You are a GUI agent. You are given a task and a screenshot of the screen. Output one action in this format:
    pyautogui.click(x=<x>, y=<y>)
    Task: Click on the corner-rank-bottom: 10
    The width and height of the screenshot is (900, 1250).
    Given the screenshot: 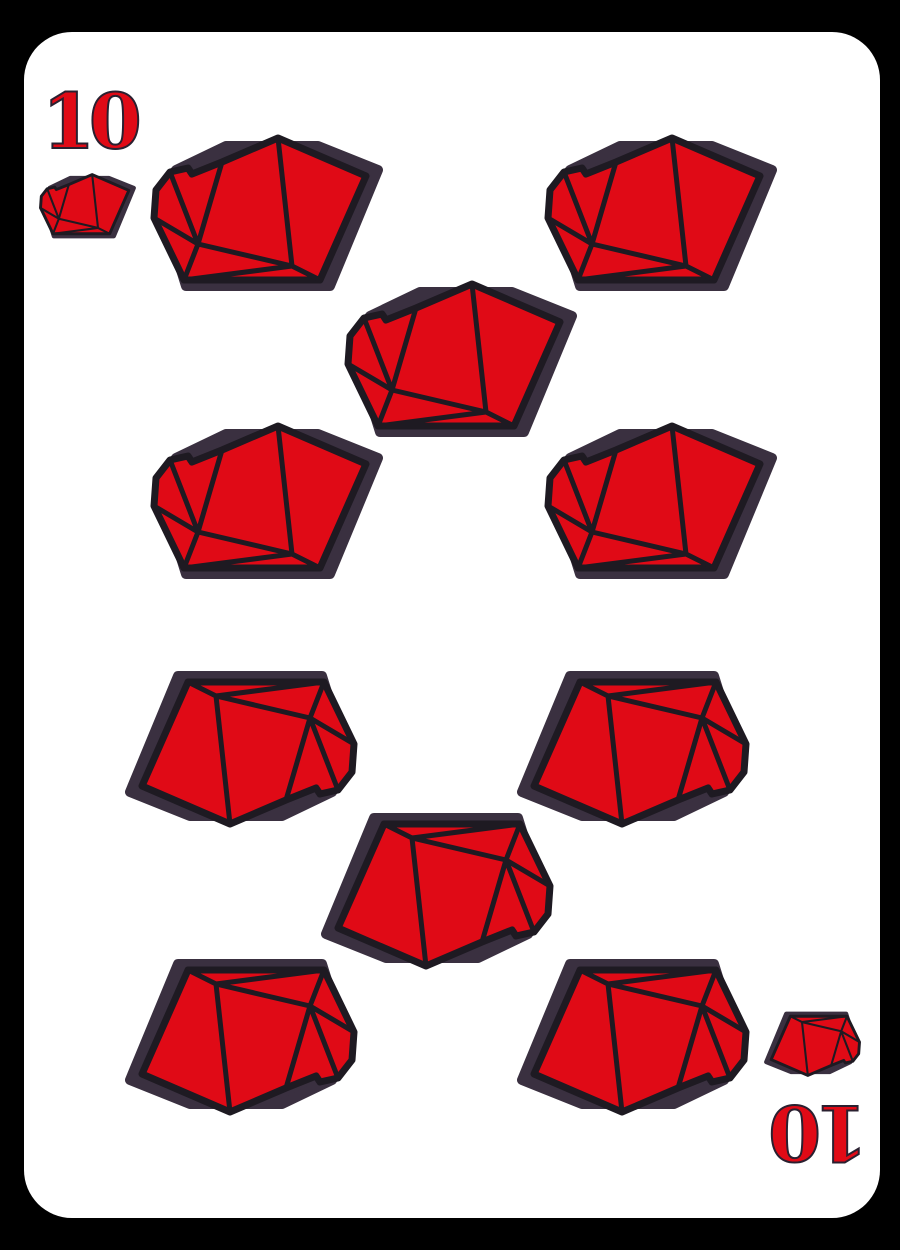 What is the action you would take?
    pyautogui.click(x=821, y=1132)
    